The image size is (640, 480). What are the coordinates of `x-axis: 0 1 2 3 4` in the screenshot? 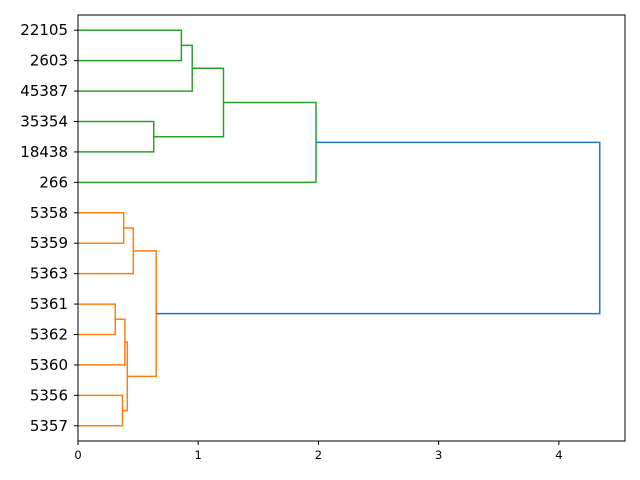 It's located at (318, 451).